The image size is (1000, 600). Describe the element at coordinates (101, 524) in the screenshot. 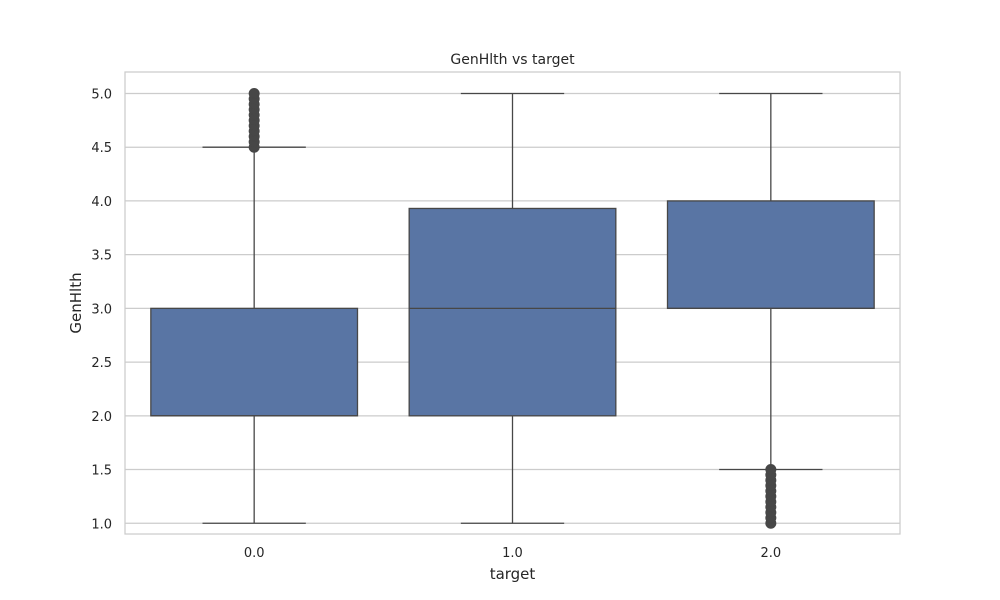

I see `y-tick-label: 1.0` at that location.